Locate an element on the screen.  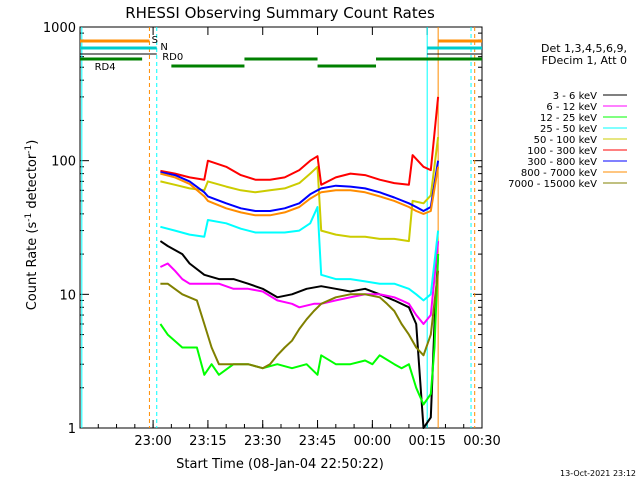
legend-label: 800 - 7000 keV is located at coordinates (559, 173).